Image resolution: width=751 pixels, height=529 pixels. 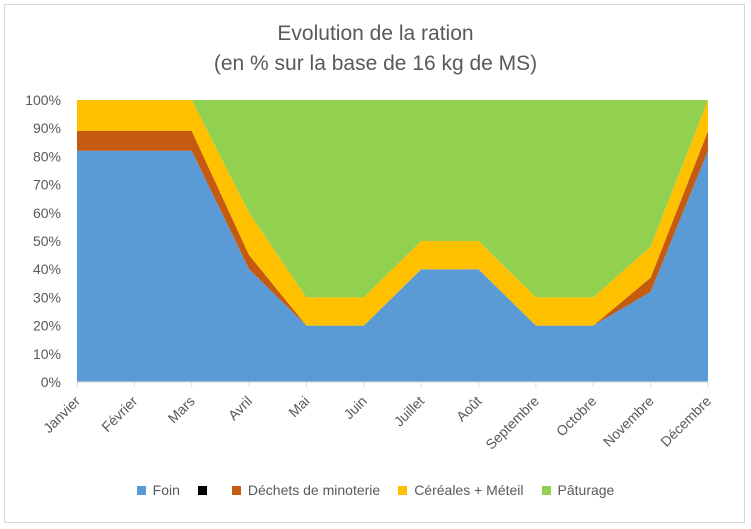 What do you see at coordinates (43, 100) in the screenshot?
I see `y-tick-label: 100%` at bounding box center [43, 100].